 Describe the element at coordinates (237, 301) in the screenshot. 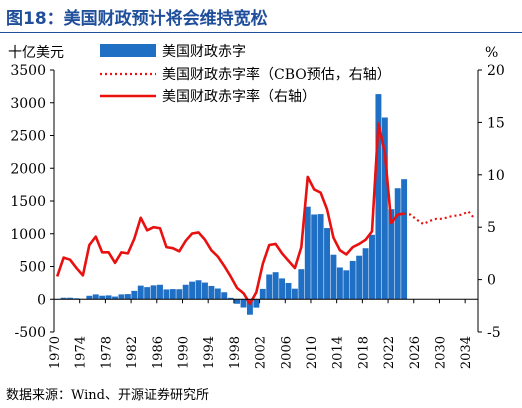

I see `deficit-bar-1998` at that location.